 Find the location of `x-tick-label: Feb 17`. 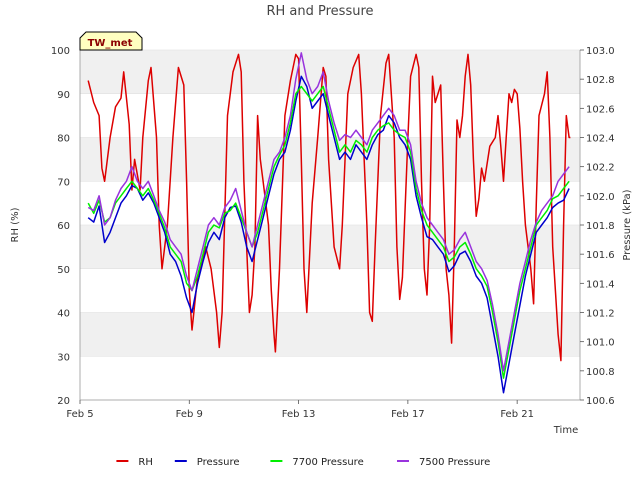

x-tick-label: Feb 17 is located at coordinates (408, 414).